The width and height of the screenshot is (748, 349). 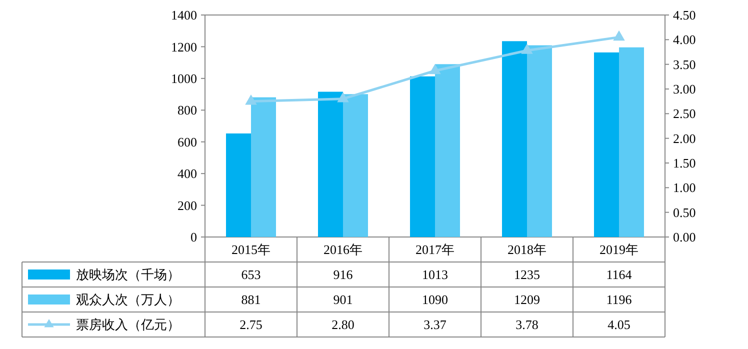 I want to click on y2-tick-label: 3.50, so click(x=684, y=64).